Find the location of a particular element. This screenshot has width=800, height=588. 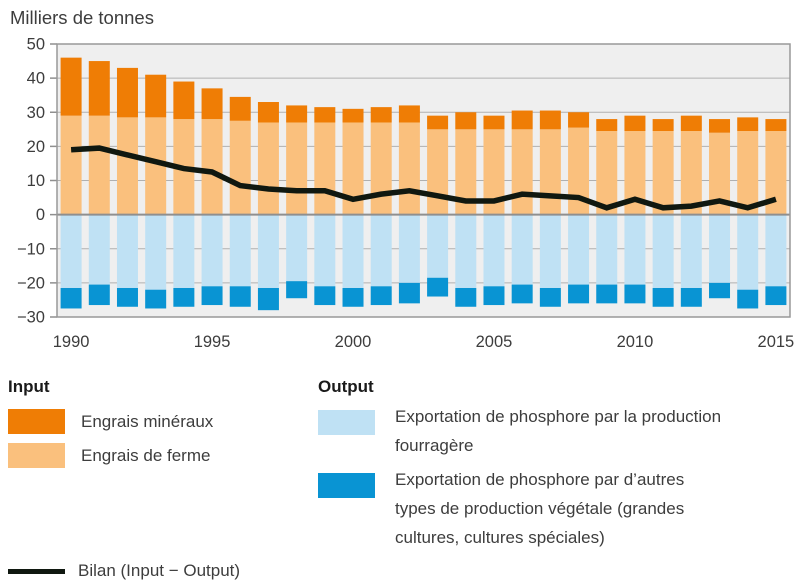

bar-engrais-ferme-2004 is located at coordinates (466, 172).